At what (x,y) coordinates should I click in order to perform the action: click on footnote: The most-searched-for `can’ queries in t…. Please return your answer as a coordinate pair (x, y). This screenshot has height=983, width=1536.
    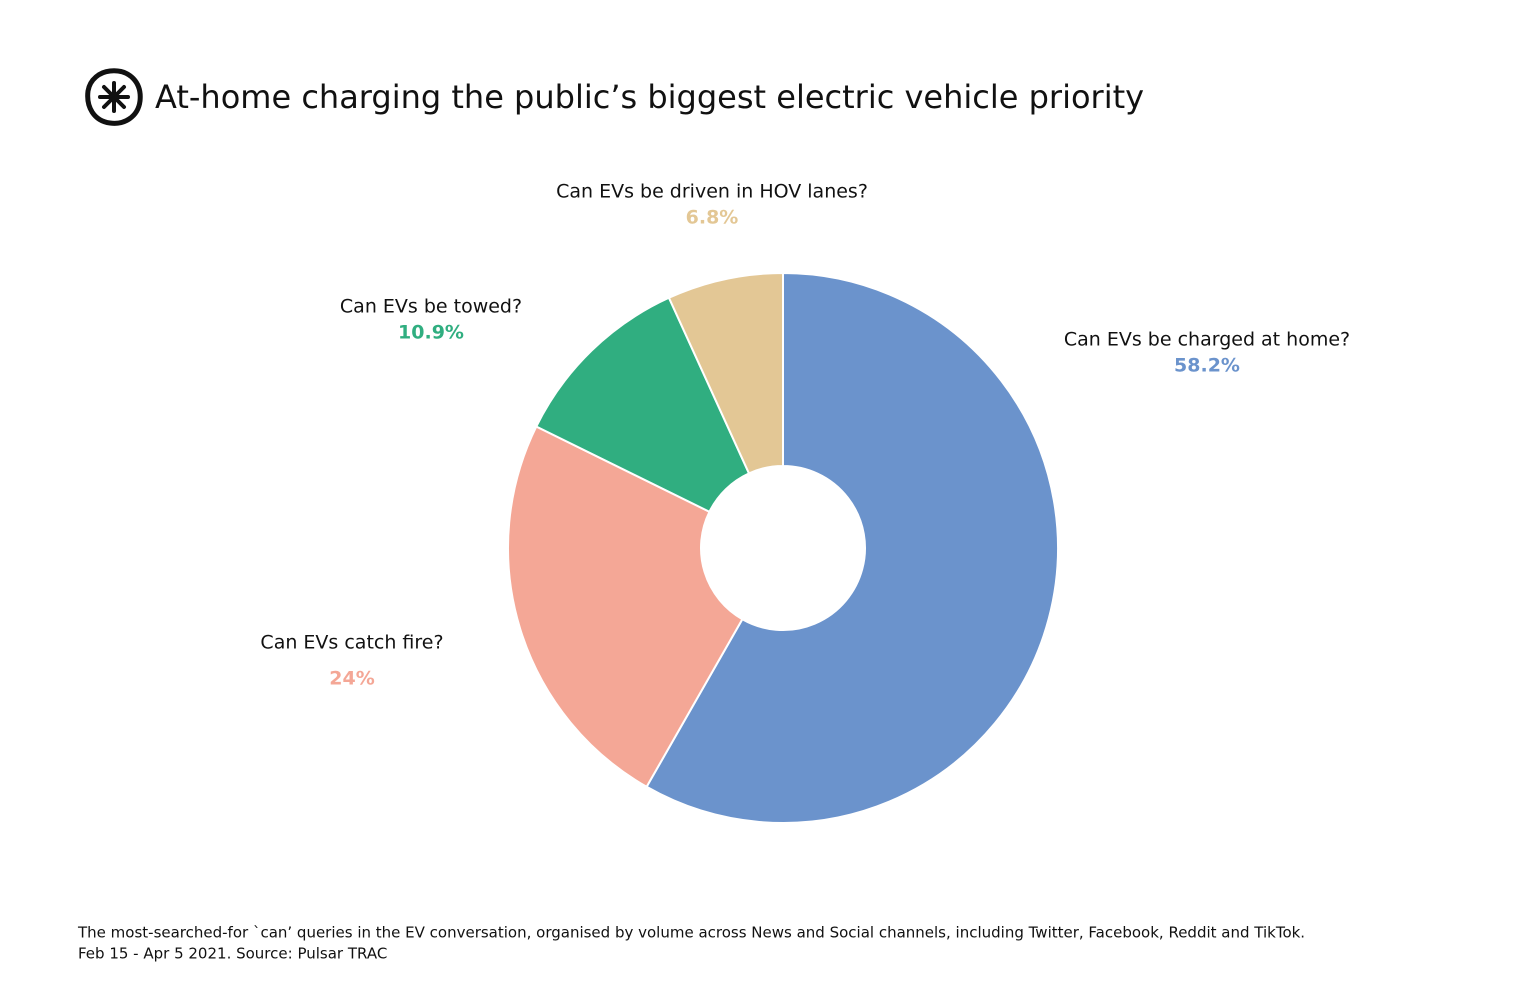
    Looking at the image, I should click on (691, 933).